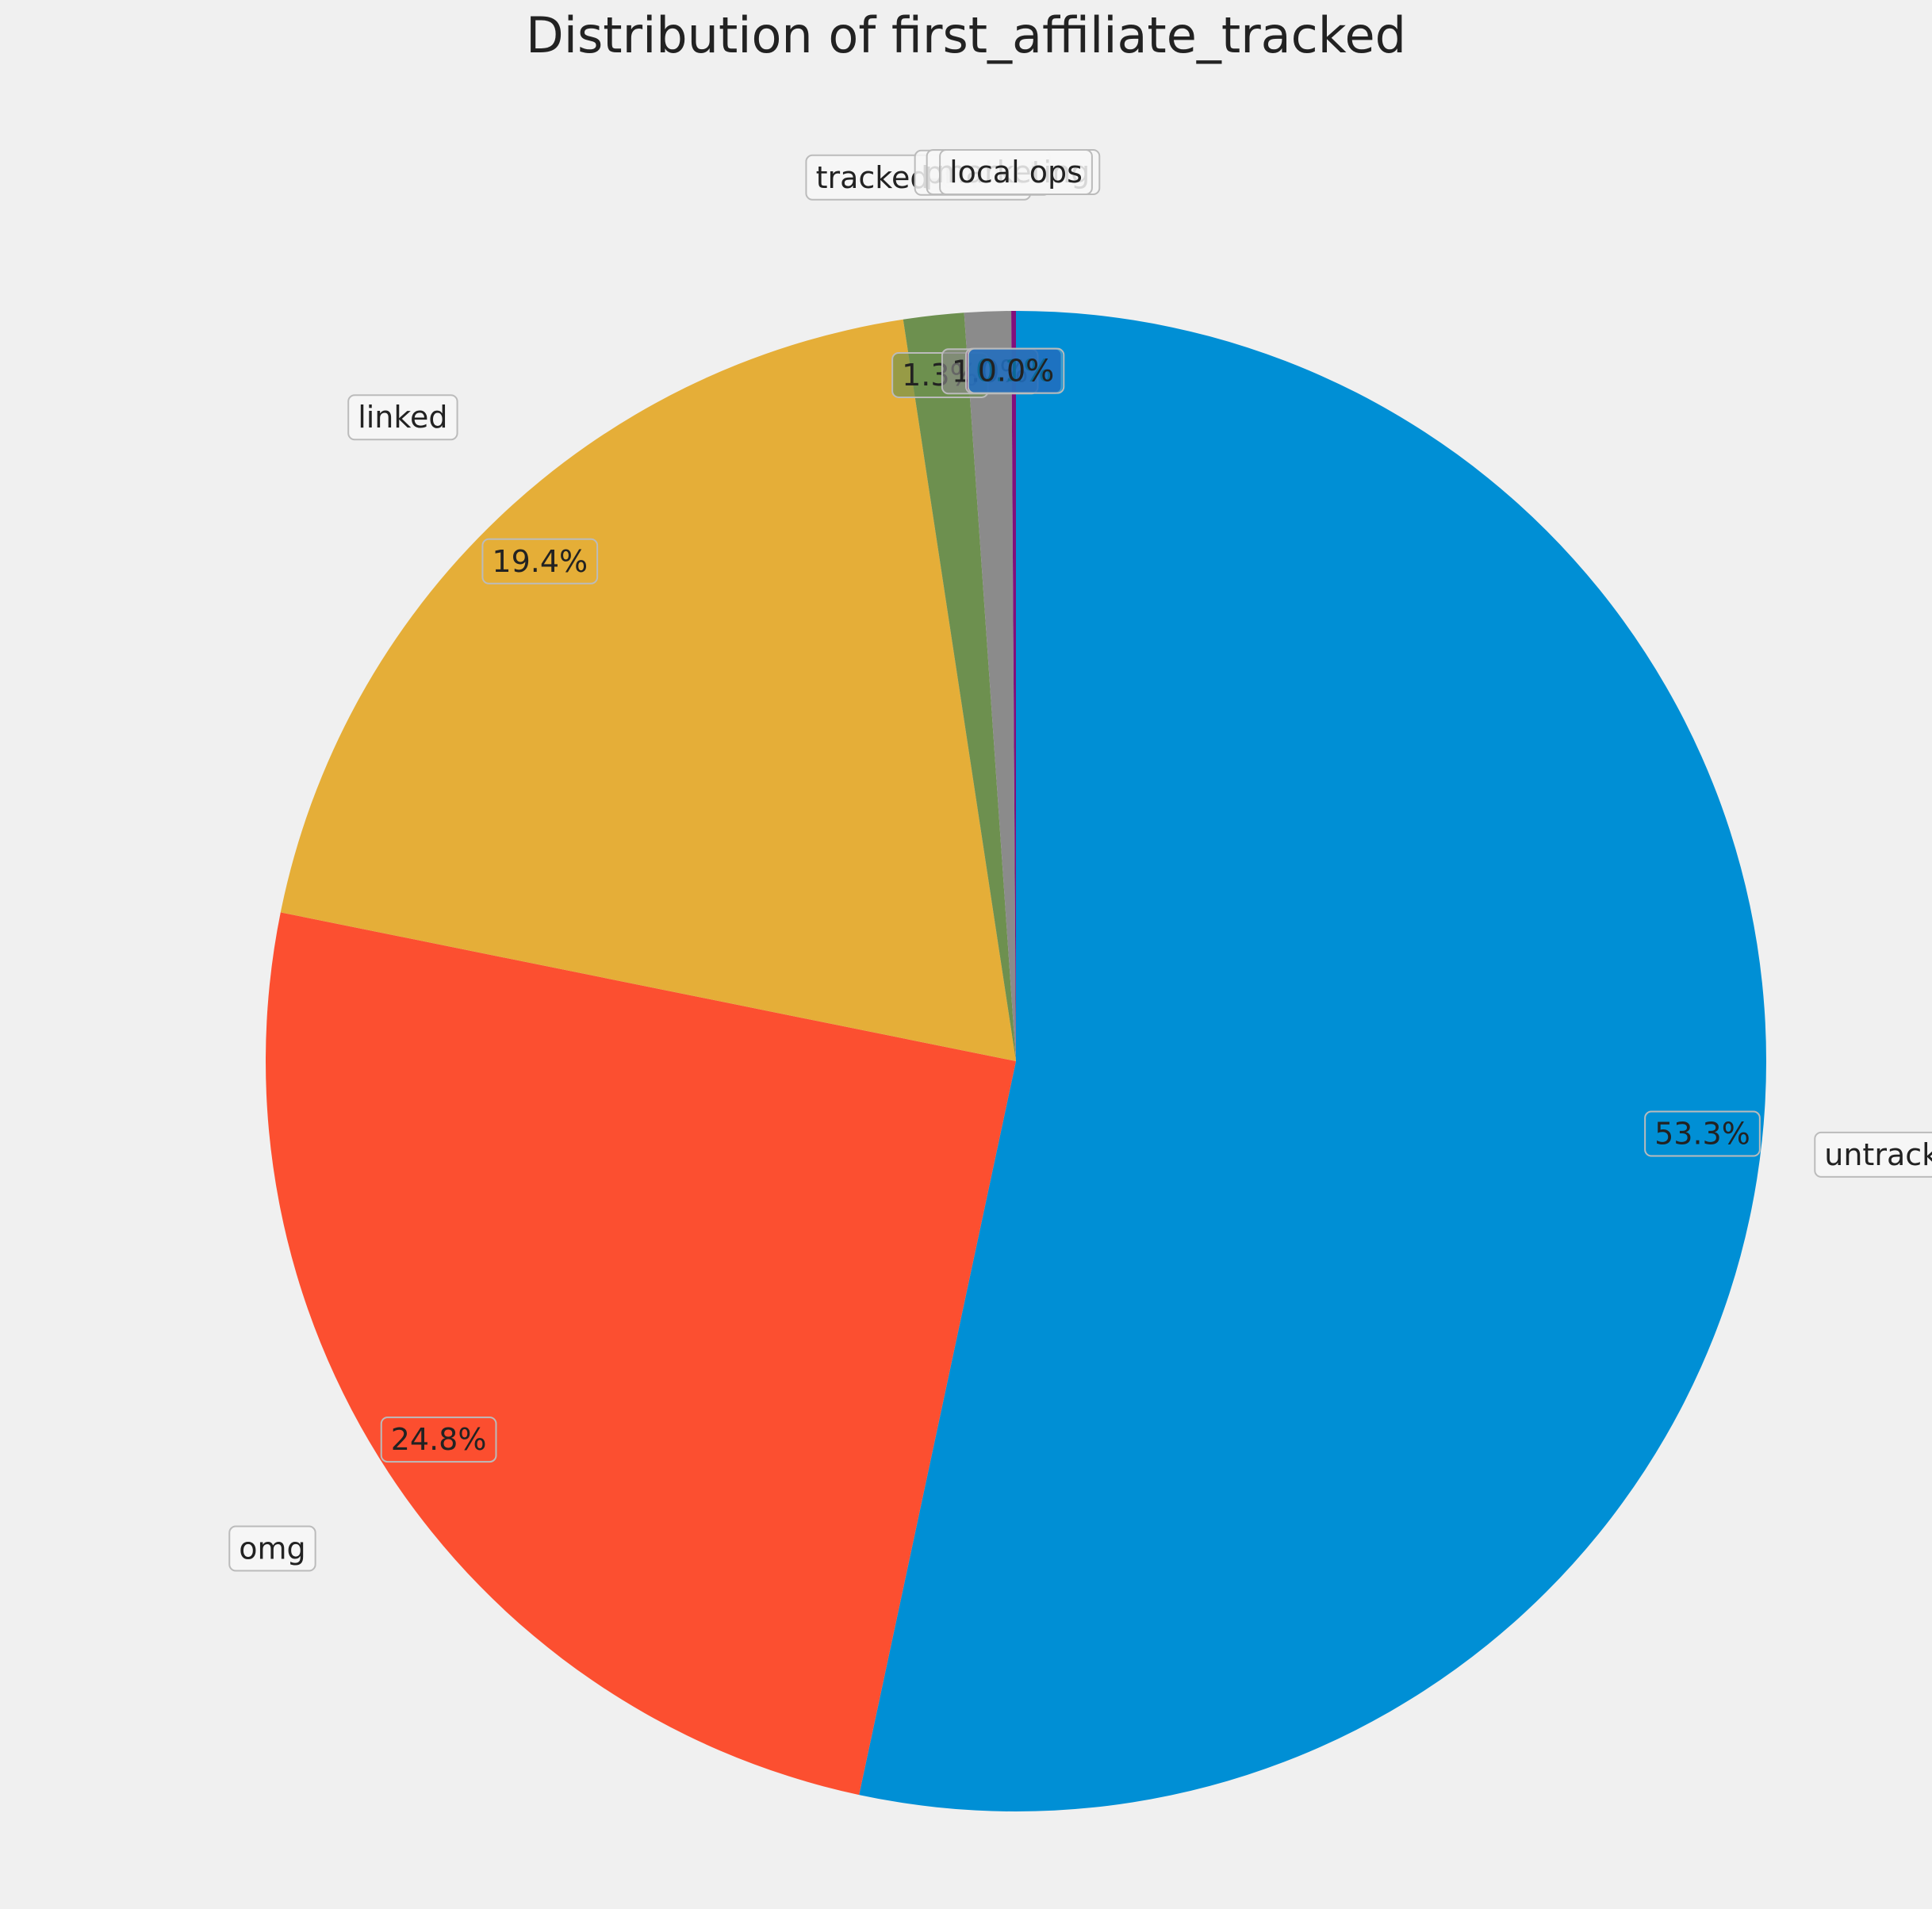  I want to click on slice-percent-untracked-box, so click(1703, 1133).